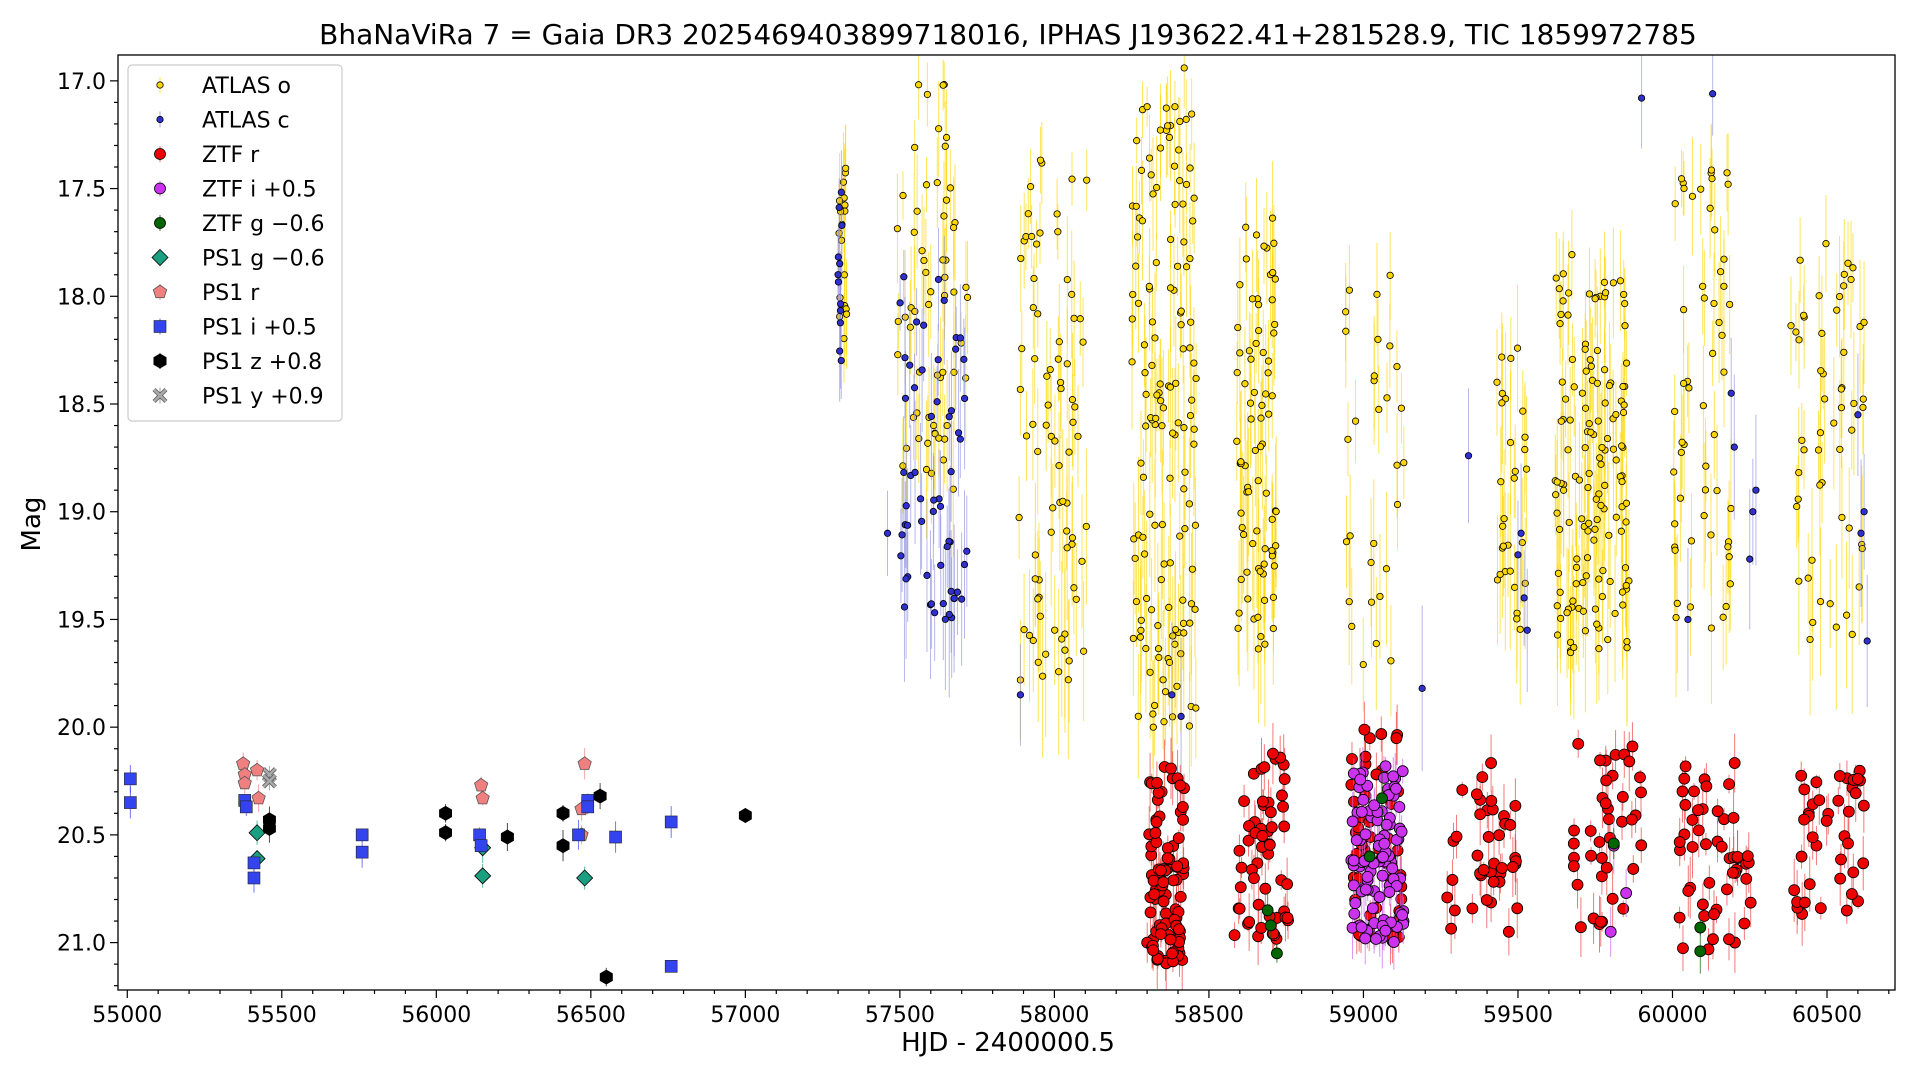  Describe the element at coordinates (81, 513) in the screenshot. I see `y-tick-label: 19.0` at that location.